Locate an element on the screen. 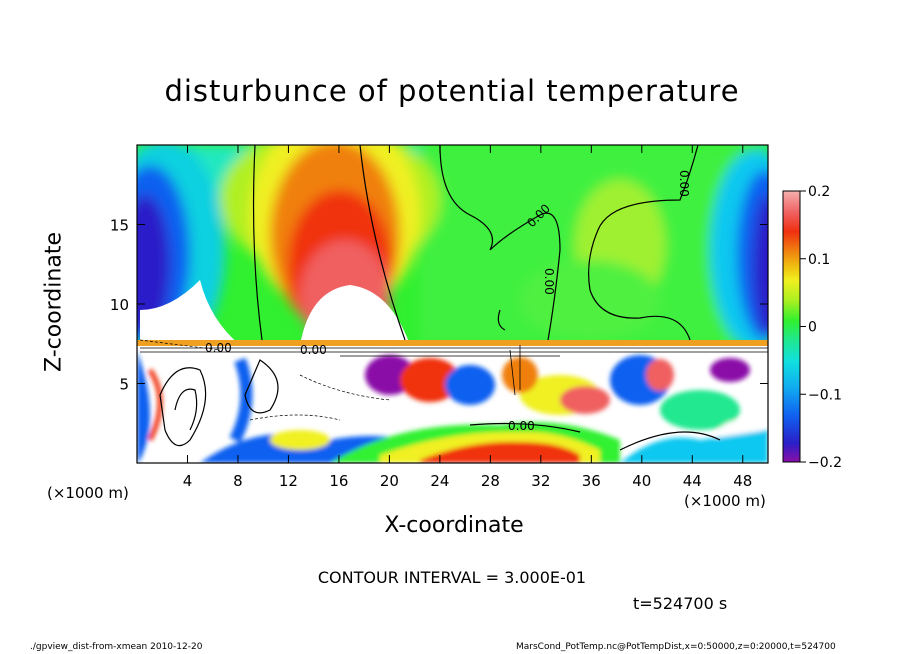 This screenshot has height=654, width=904. x-tick-label: 28 is located at coordinates (490, 481).